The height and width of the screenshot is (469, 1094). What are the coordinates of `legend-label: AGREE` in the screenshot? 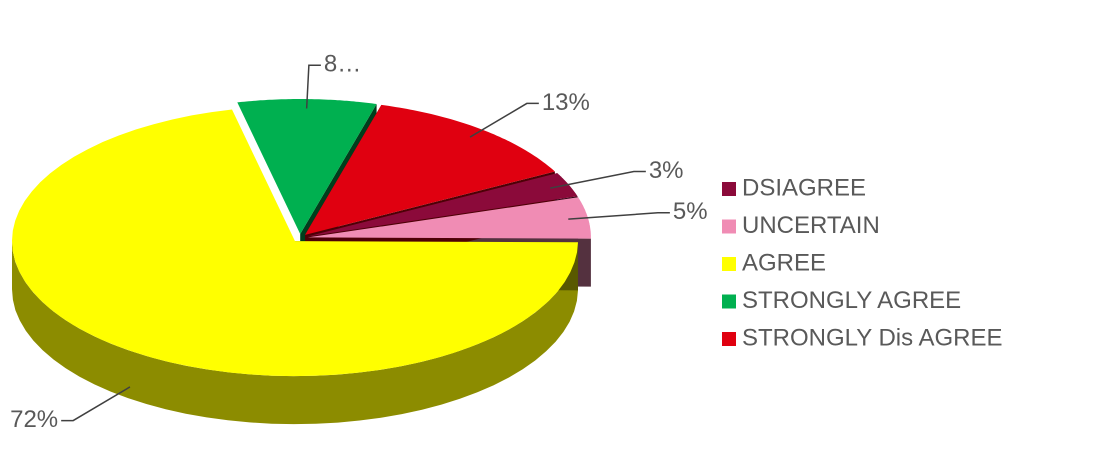 It's located at (784, 262).